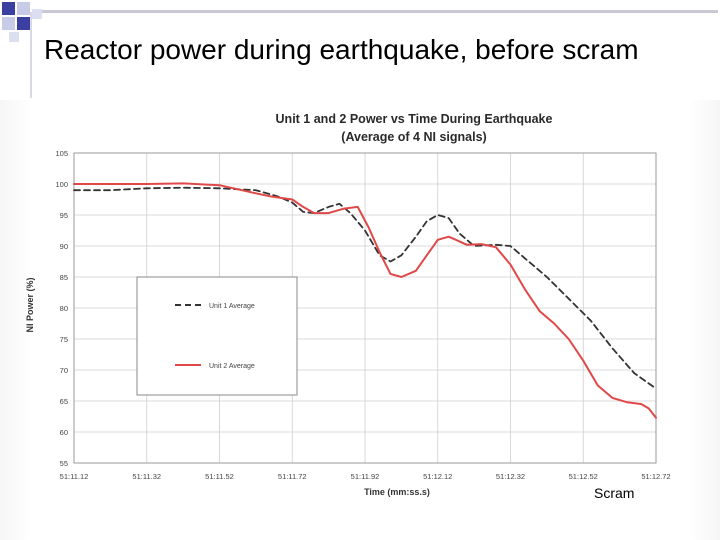 This screenshot has height=540, width=720. What do you see at coordinates (30, 304) in the screenshot?
I see `y-axis-label: NI Power (%)` at bounding box center [30, 304].